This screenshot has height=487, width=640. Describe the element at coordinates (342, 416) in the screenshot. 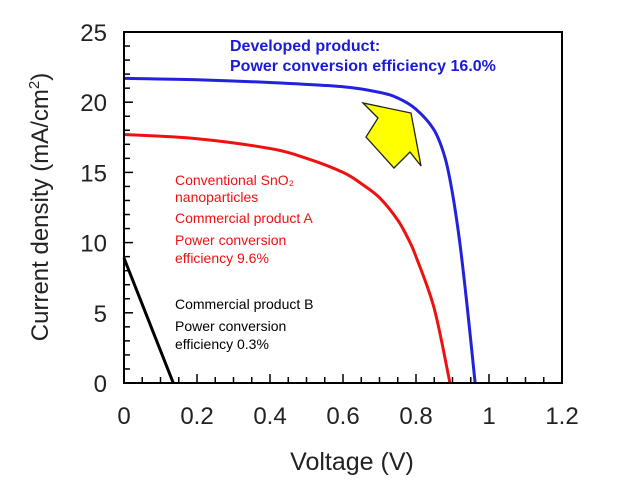

I see `x-tick-label: 0.6` at that location.